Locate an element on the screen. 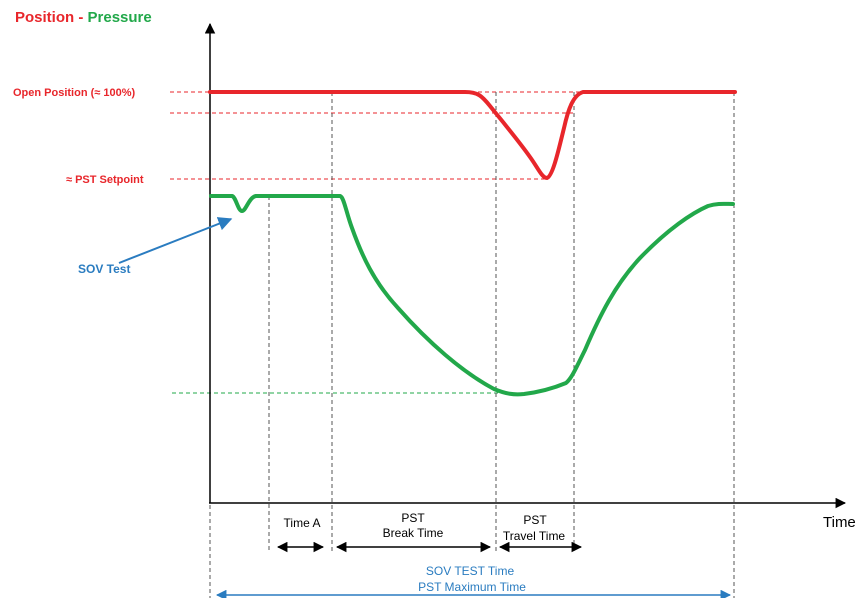 The height and width of the screenshot is (598, 867). time-a-label: Time A is located at coordinates (302, 523).